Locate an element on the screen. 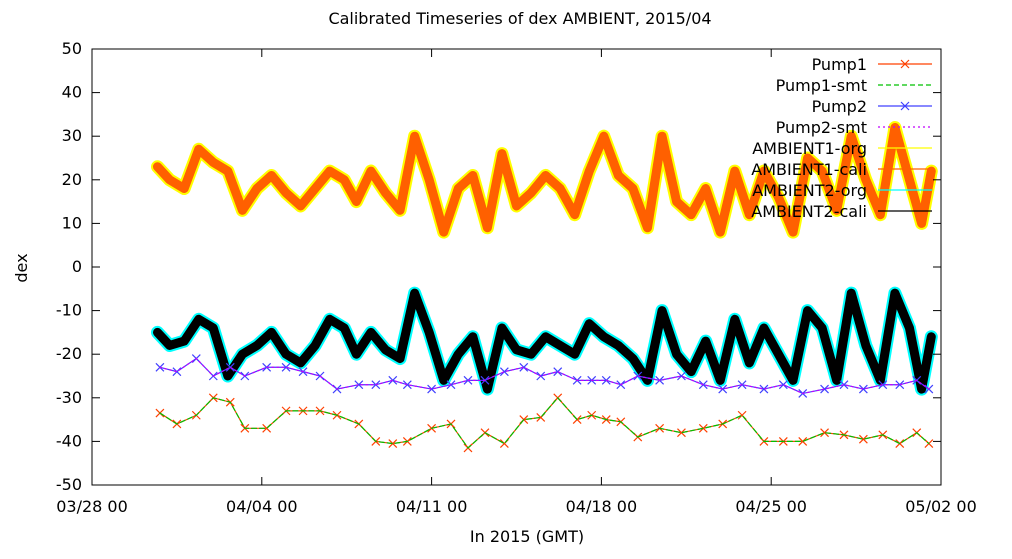 Image resolution: width=1012 pixels, height=559 pixels. series-pump1 is located at coordinates (544, 423).